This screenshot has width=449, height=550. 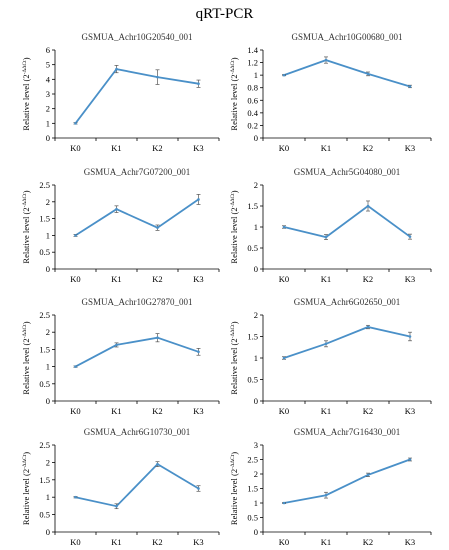 I want to click on y-tick-label: 4, so click(x=48, y=79).